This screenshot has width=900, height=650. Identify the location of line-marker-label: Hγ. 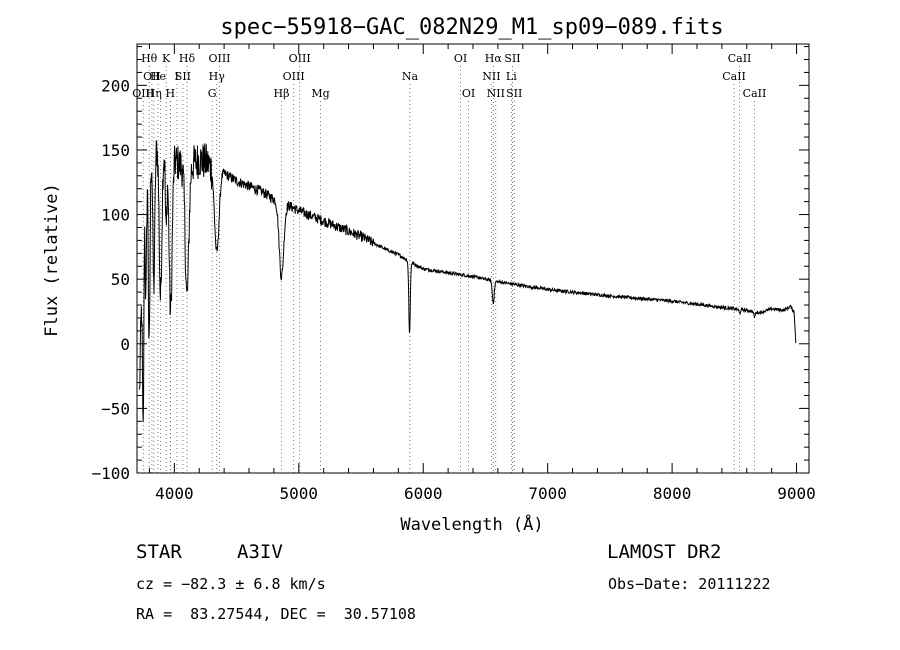
(217, 76).